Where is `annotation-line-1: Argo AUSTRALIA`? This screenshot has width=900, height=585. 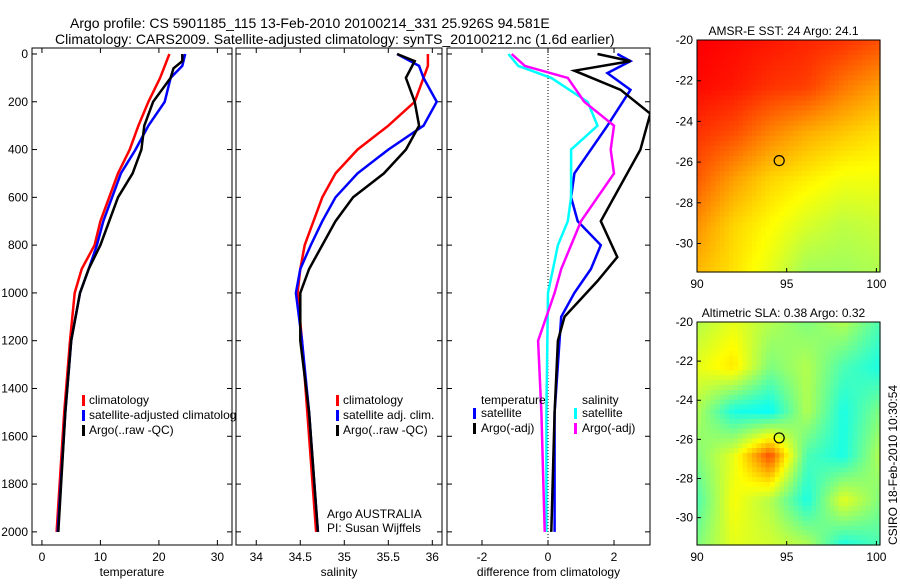
annotation-line-1: Argo AUSTRALIA is located at coordinates (374, 514).